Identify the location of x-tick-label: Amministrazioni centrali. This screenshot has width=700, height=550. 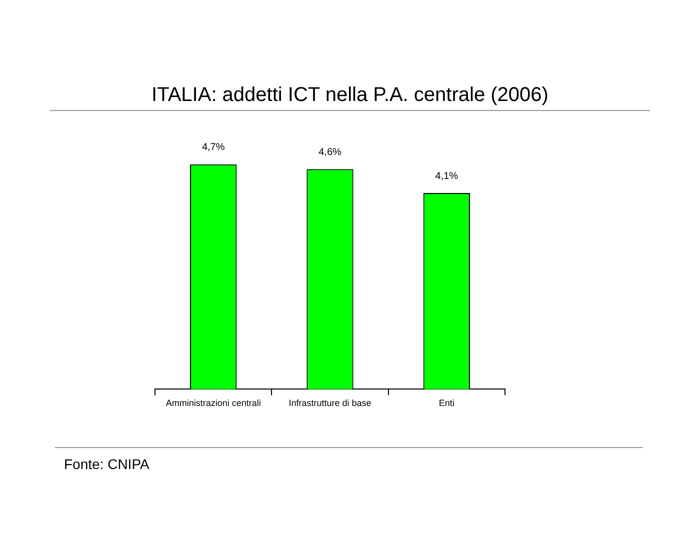
(213, 403).